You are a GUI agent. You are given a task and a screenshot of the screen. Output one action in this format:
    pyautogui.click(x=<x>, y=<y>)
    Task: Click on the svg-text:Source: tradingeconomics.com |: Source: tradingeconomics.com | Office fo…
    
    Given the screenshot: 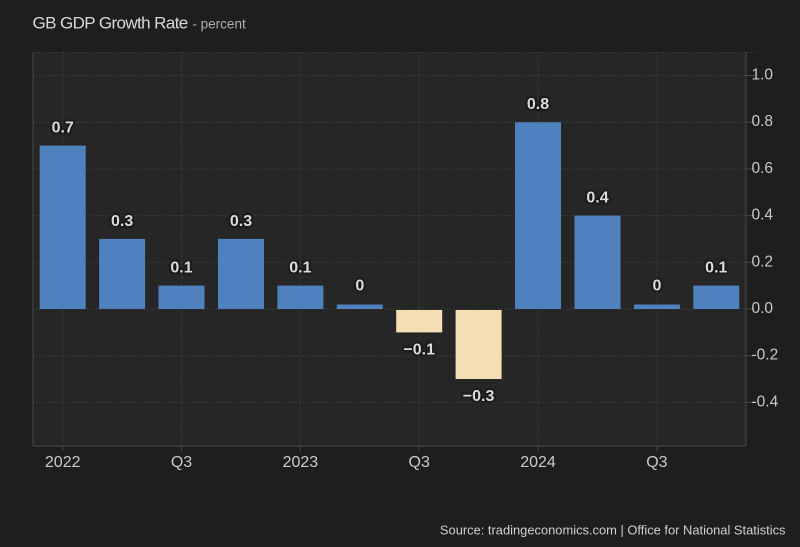 What is the action you would take?
    pyautogui.click(x=613, y=530)
    